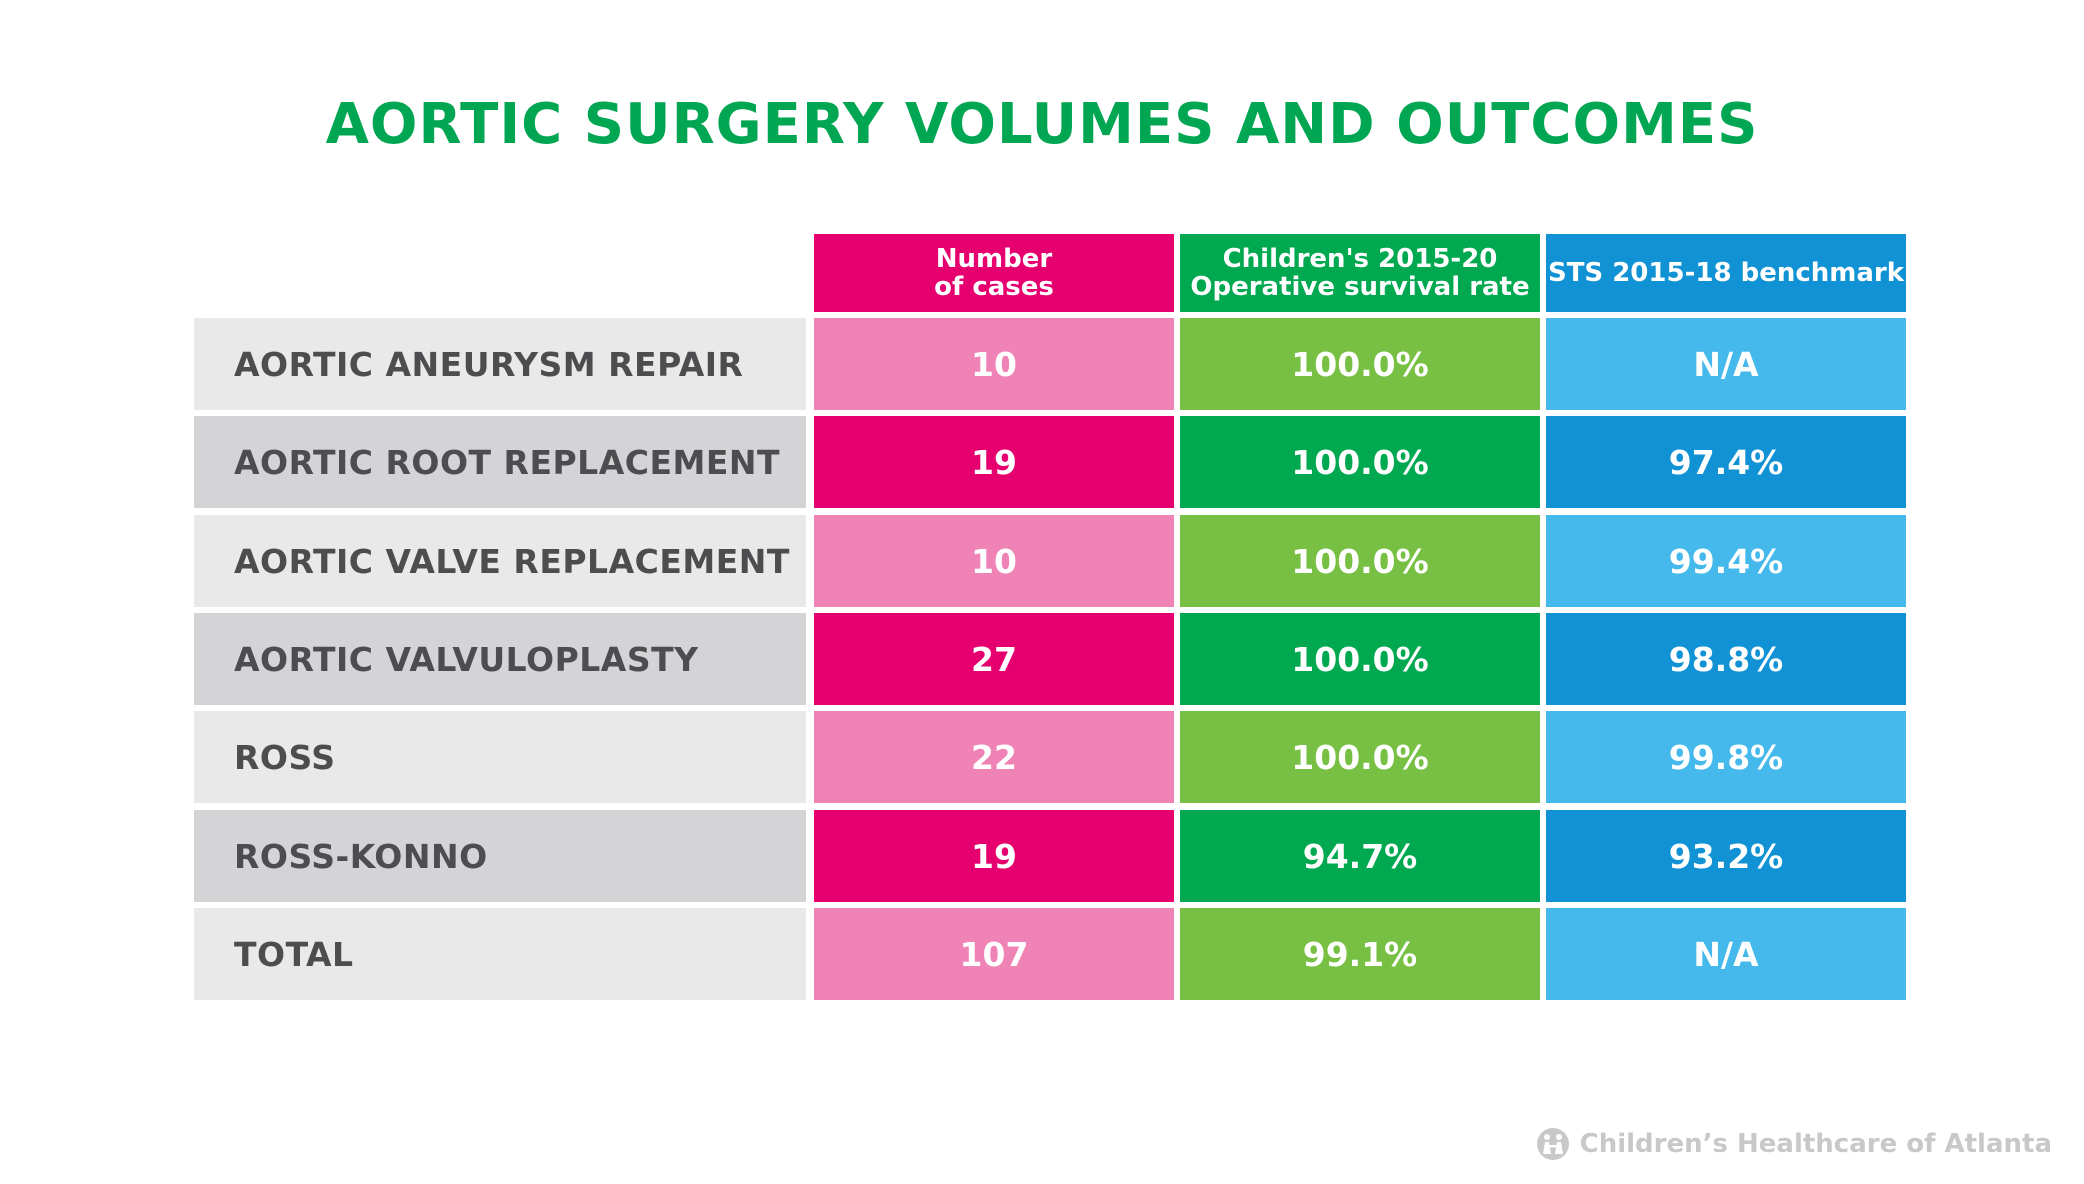 This screenshot has height=1184, width=2084. Describe the element at coordinates (1360, 954) in the screenshot. I see `table-cell: 99.1%` at that location.